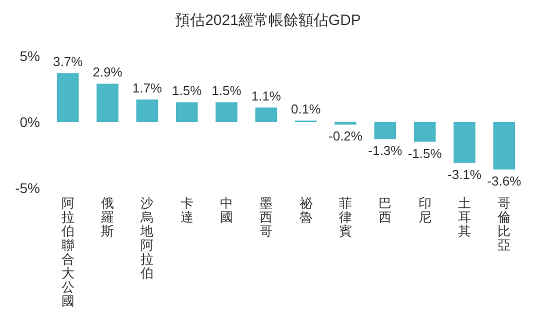 Image resolution: width=536 pixels, height=320 pixels. What do you see at coordinates (385, 150) in the screenshot?
I see `data-label: -1.3%` at bounding box center [385, 150].